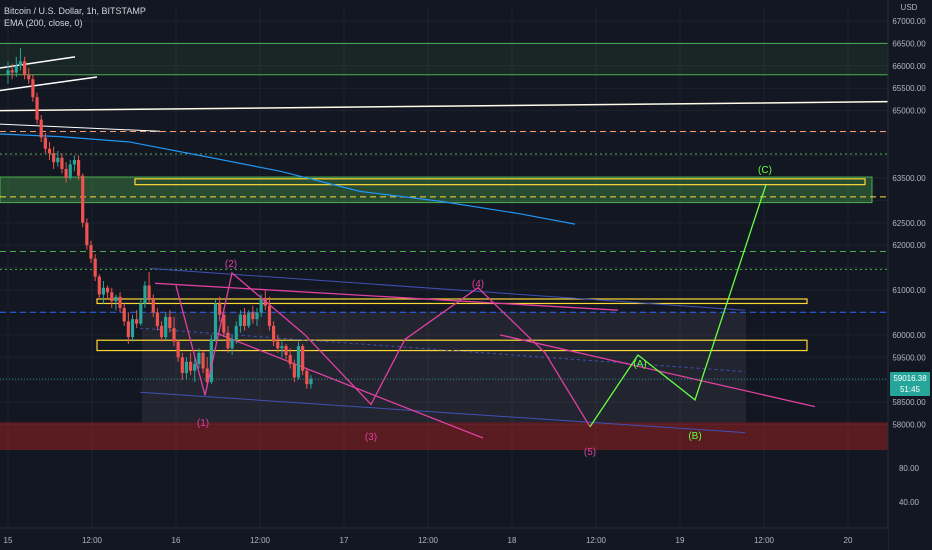  I want to click on demand-zone-red, so click(444, 436).